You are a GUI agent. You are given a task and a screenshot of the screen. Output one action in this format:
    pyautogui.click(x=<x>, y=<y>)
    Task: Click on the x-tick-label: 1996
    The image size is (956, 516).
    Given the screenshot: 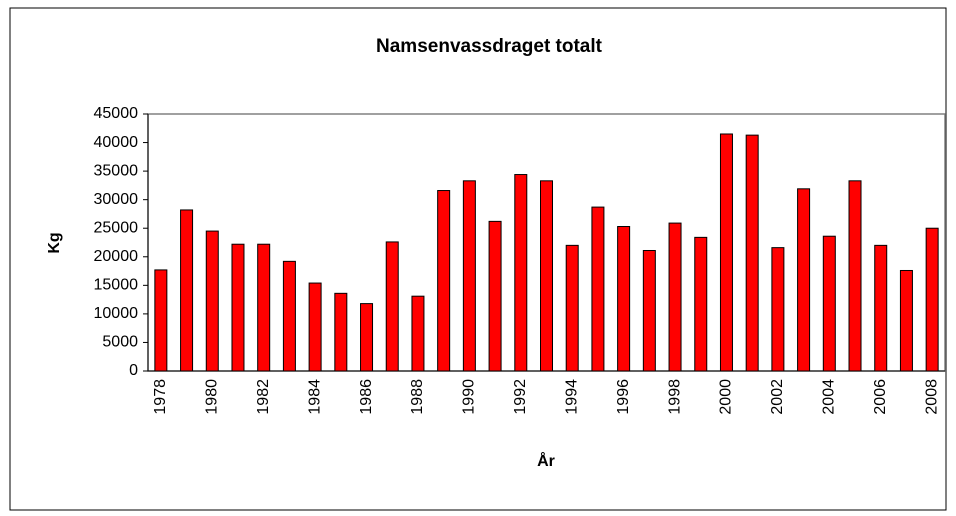 What is the action you would take?
    pyautogui.click(x=623, y=397)
    